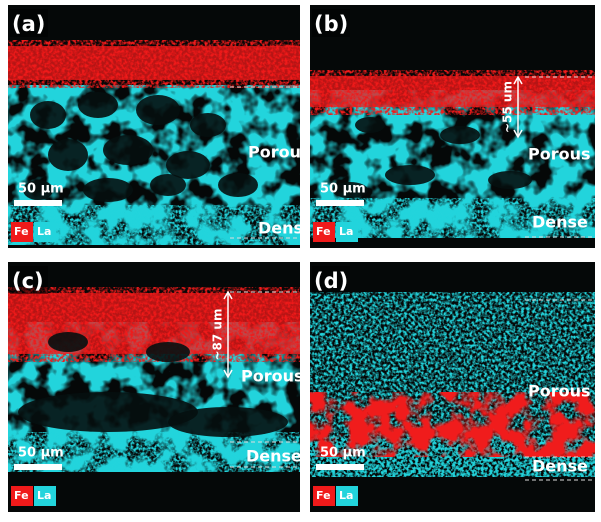 This screenshot has height=522, width=601. What do you see at coordinates (452, 424) in the screenshot?
I see `fe-region` at bounding box center [452, 424].